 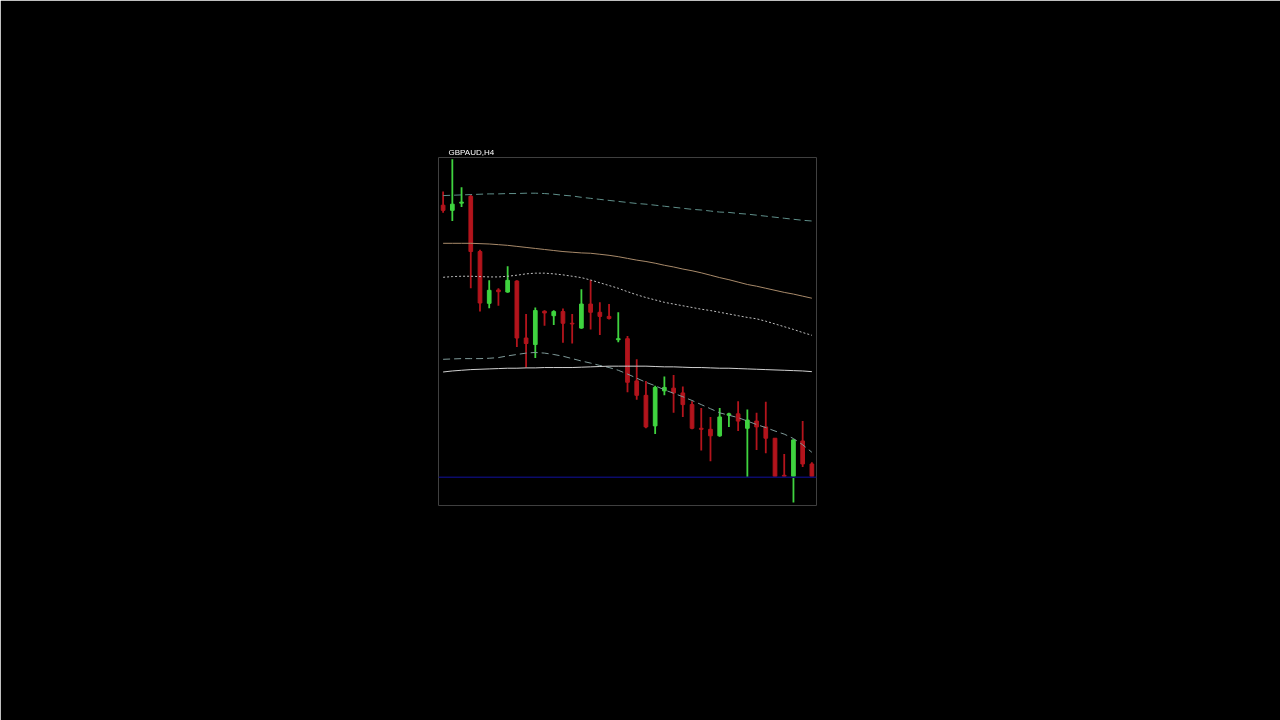 What do you see at coordinates (471, 152) in the screenshot?
I see `chart-title: GBPAUD,H4` at bounding box center [471, 152].